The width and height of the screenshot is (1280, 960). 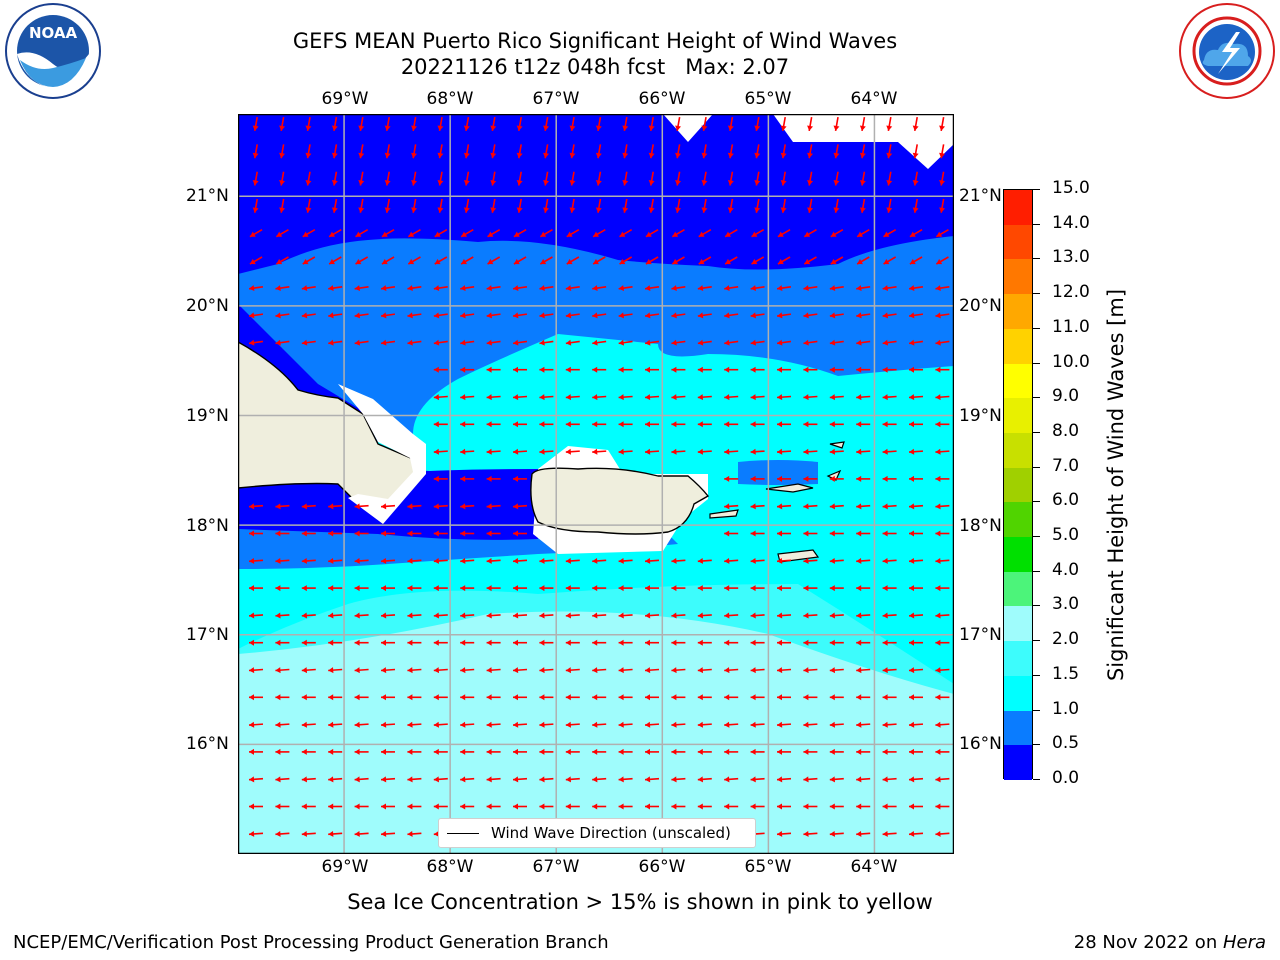 I want to click on st-croix-land, so click(x=798, y=556).